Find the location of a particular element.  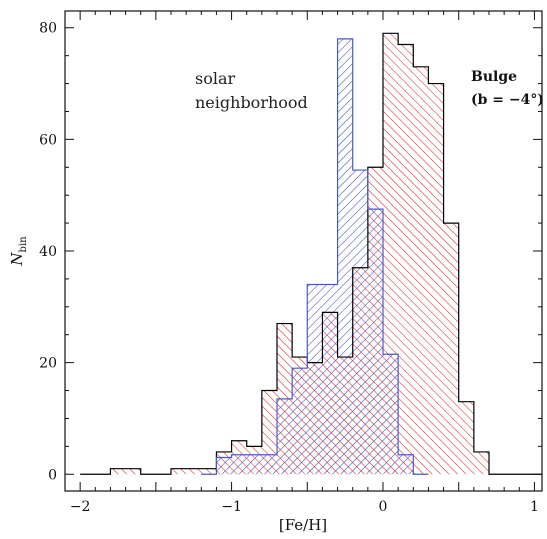

x-tick-label: 1 is located at coordinates (534, 507).